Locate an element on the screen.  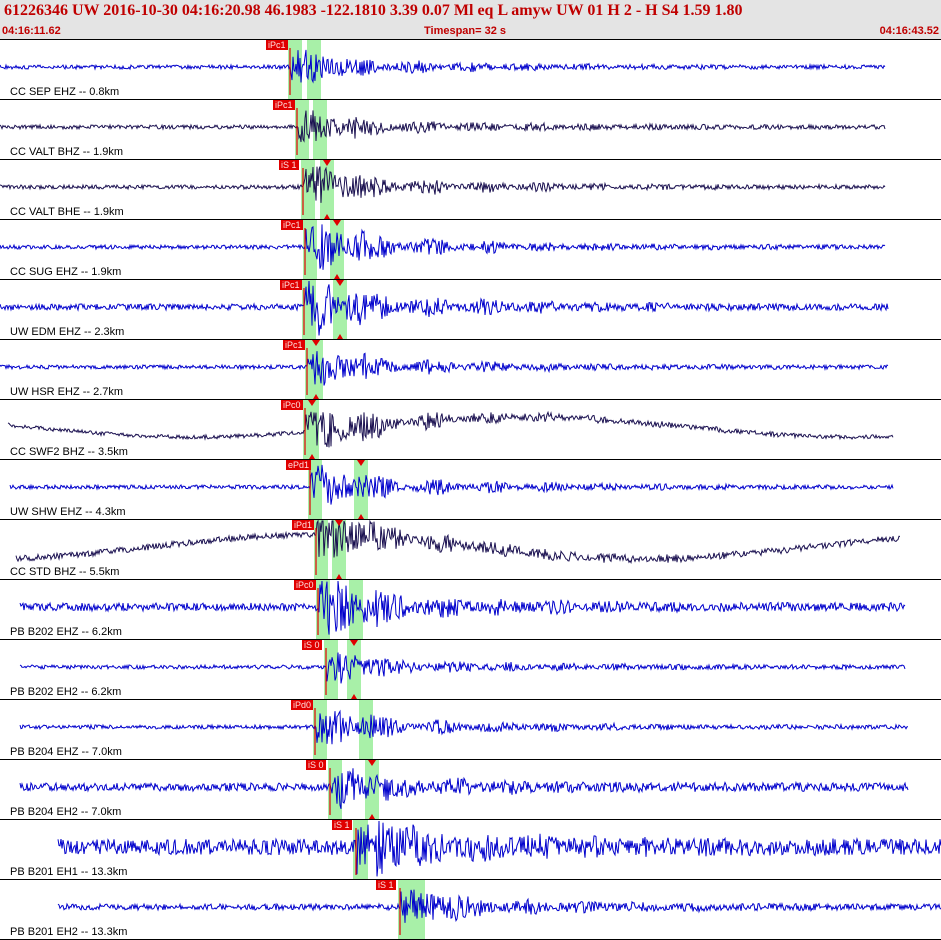
station-label: CC VALT BHZ -- 1.9km is located at coordinates (67, 152).